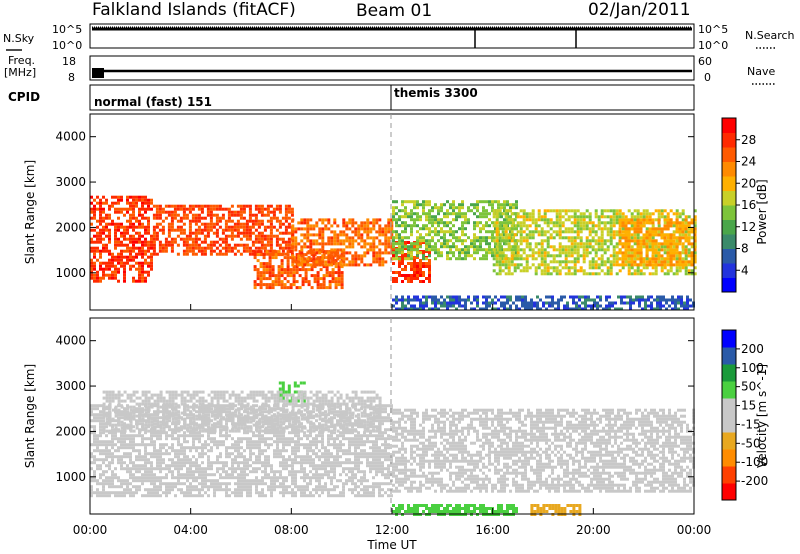 The image size is (800, 554). What do you see at coordinates (729, 256) in the screenshot?
I see `colorbar-segment` at bounding box center [729, 256].